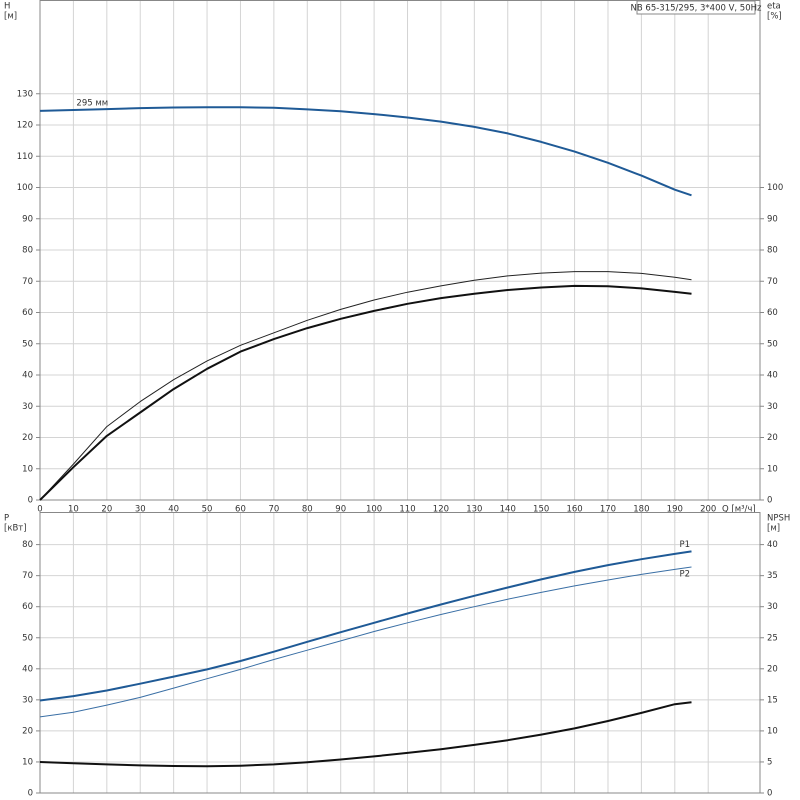  What do you see at coordinates (778, 519) in the screenshot?
I see `y2-axis-label: NPSH` at bounding box center [778, 519].